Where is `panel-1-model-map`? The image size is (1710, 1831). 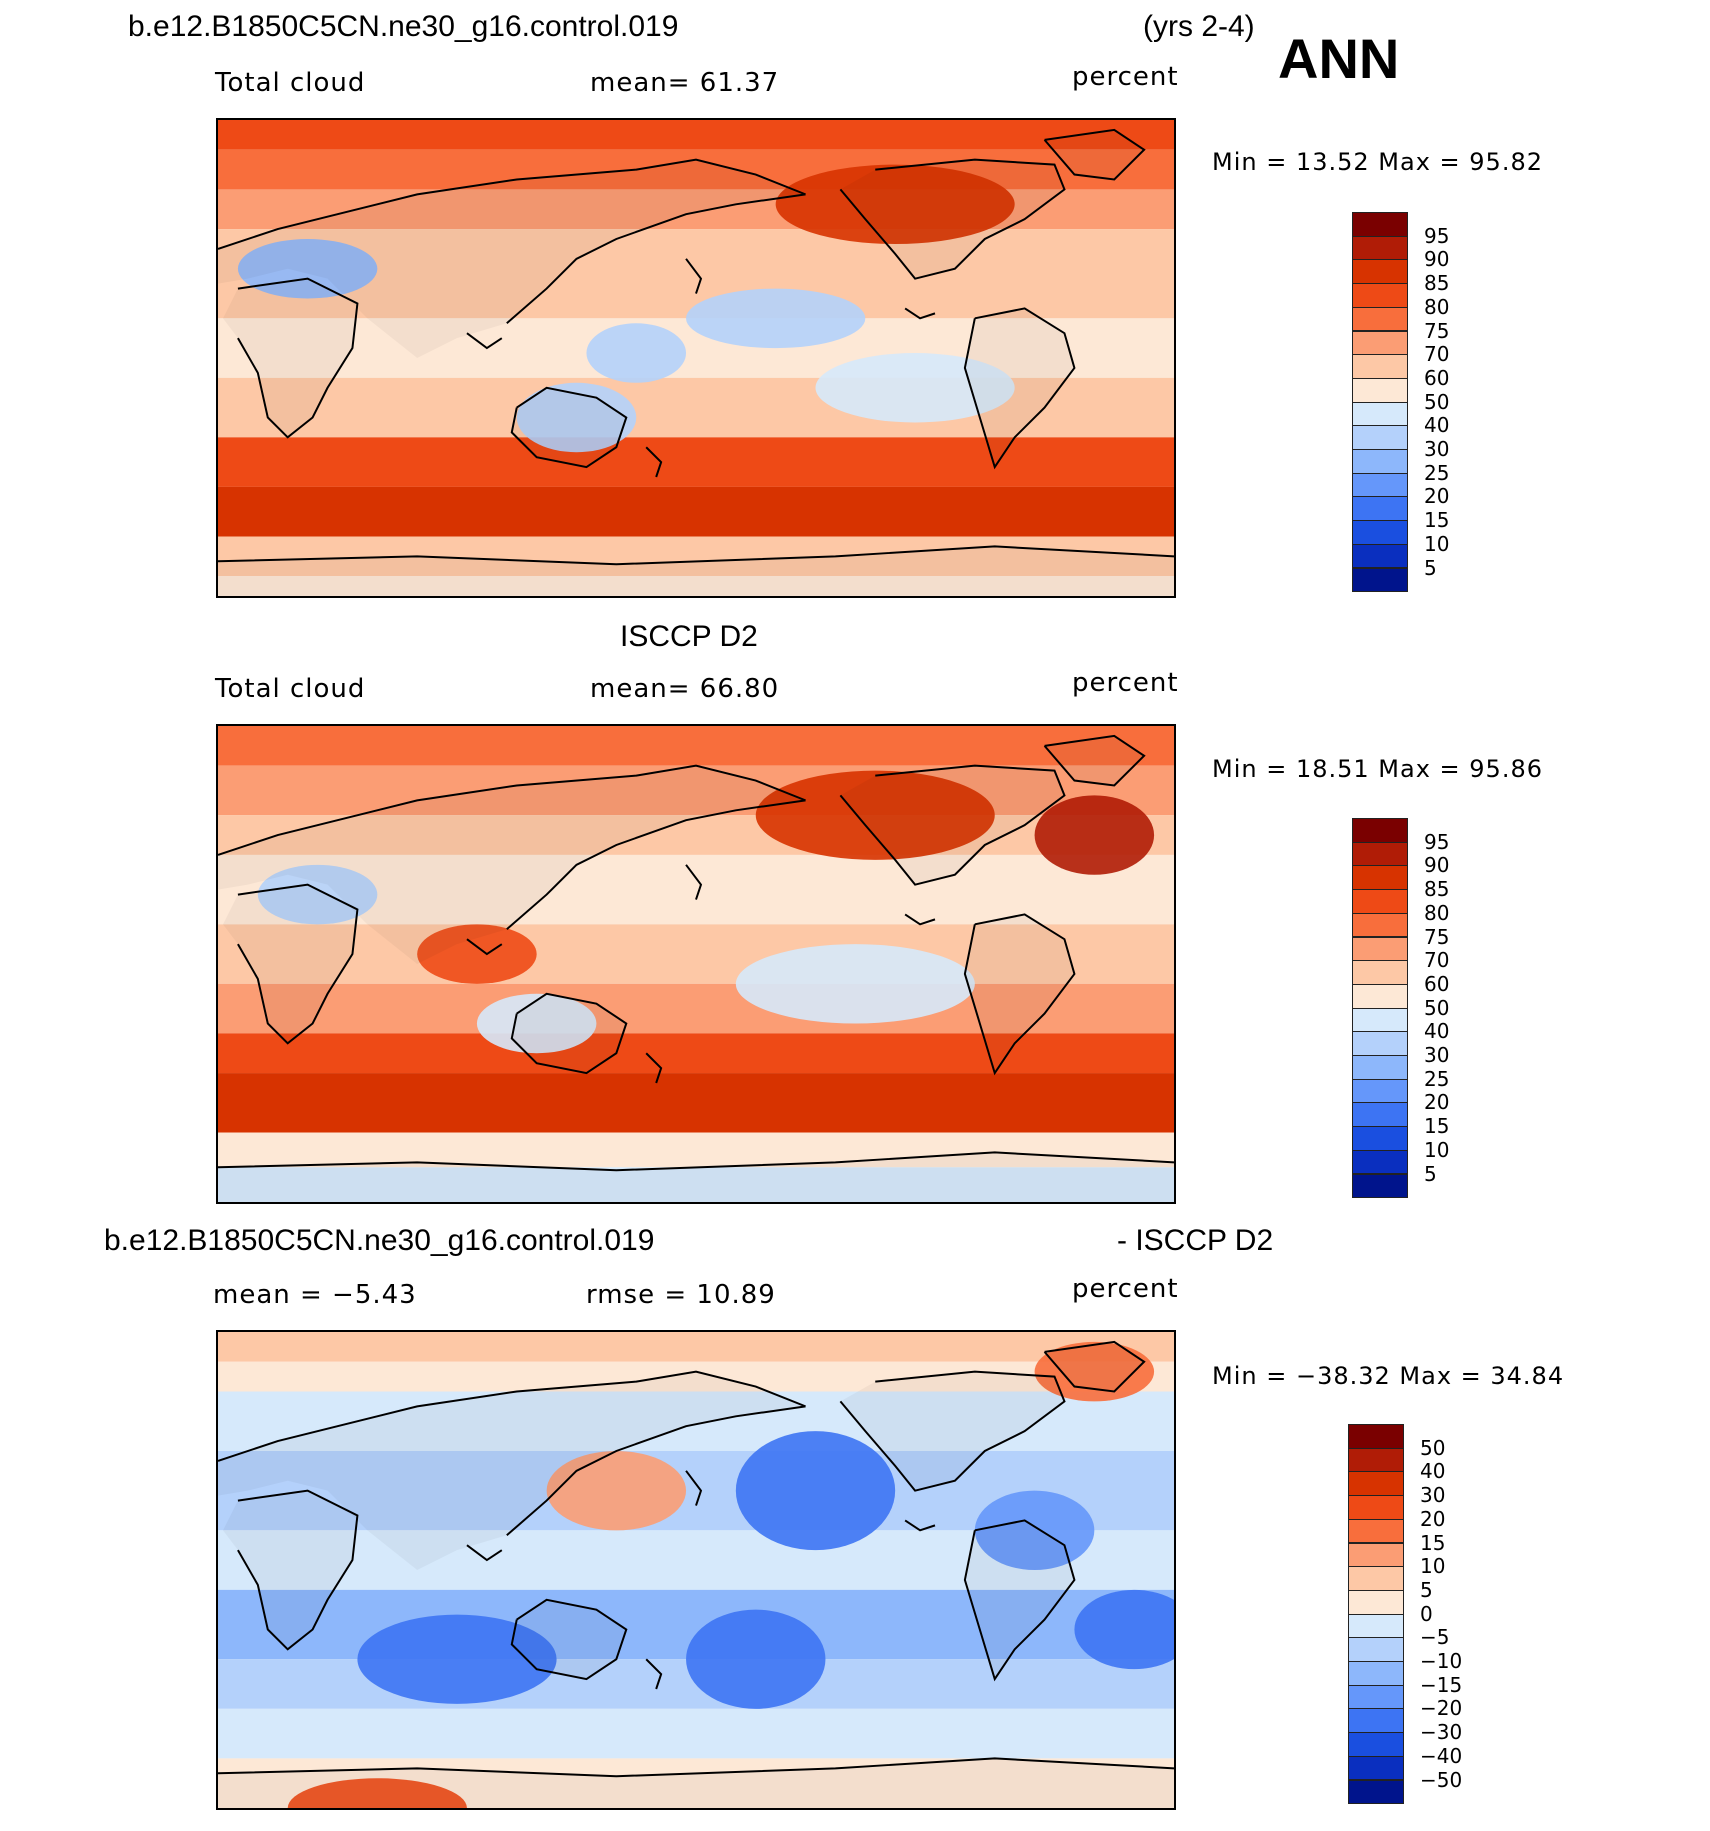
panel-1-model-map is located at coordinates (696, 358).